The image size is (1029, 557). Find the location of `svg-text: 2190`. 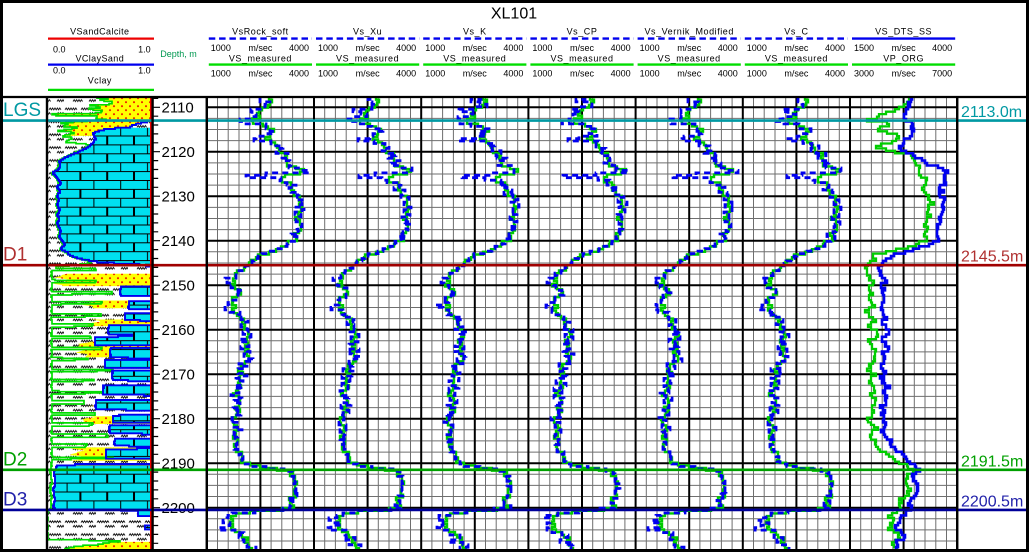

svg-text: 2190 is located at coordinates (178, 464).